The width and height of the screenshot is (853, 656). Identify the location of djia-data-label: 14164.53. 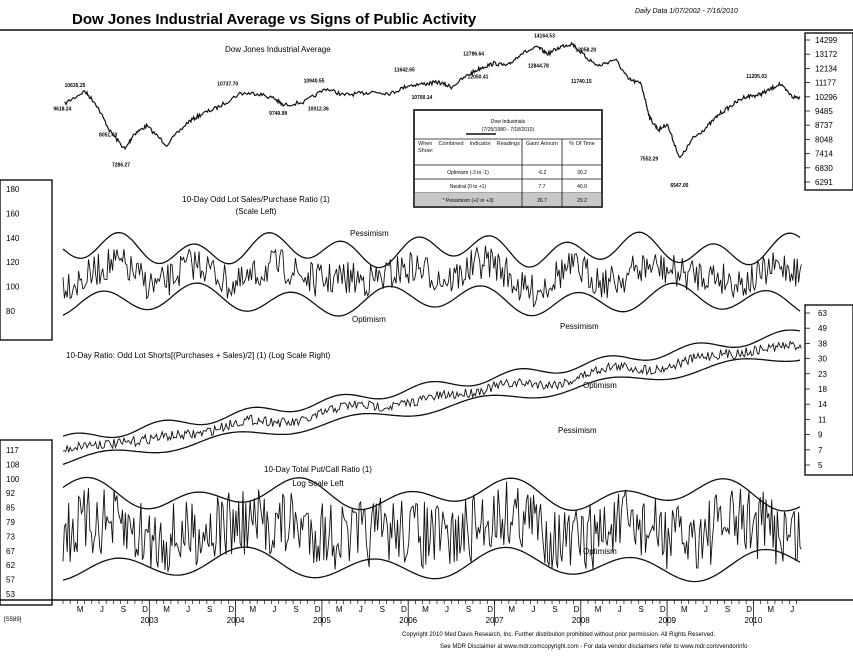
(544, 37).